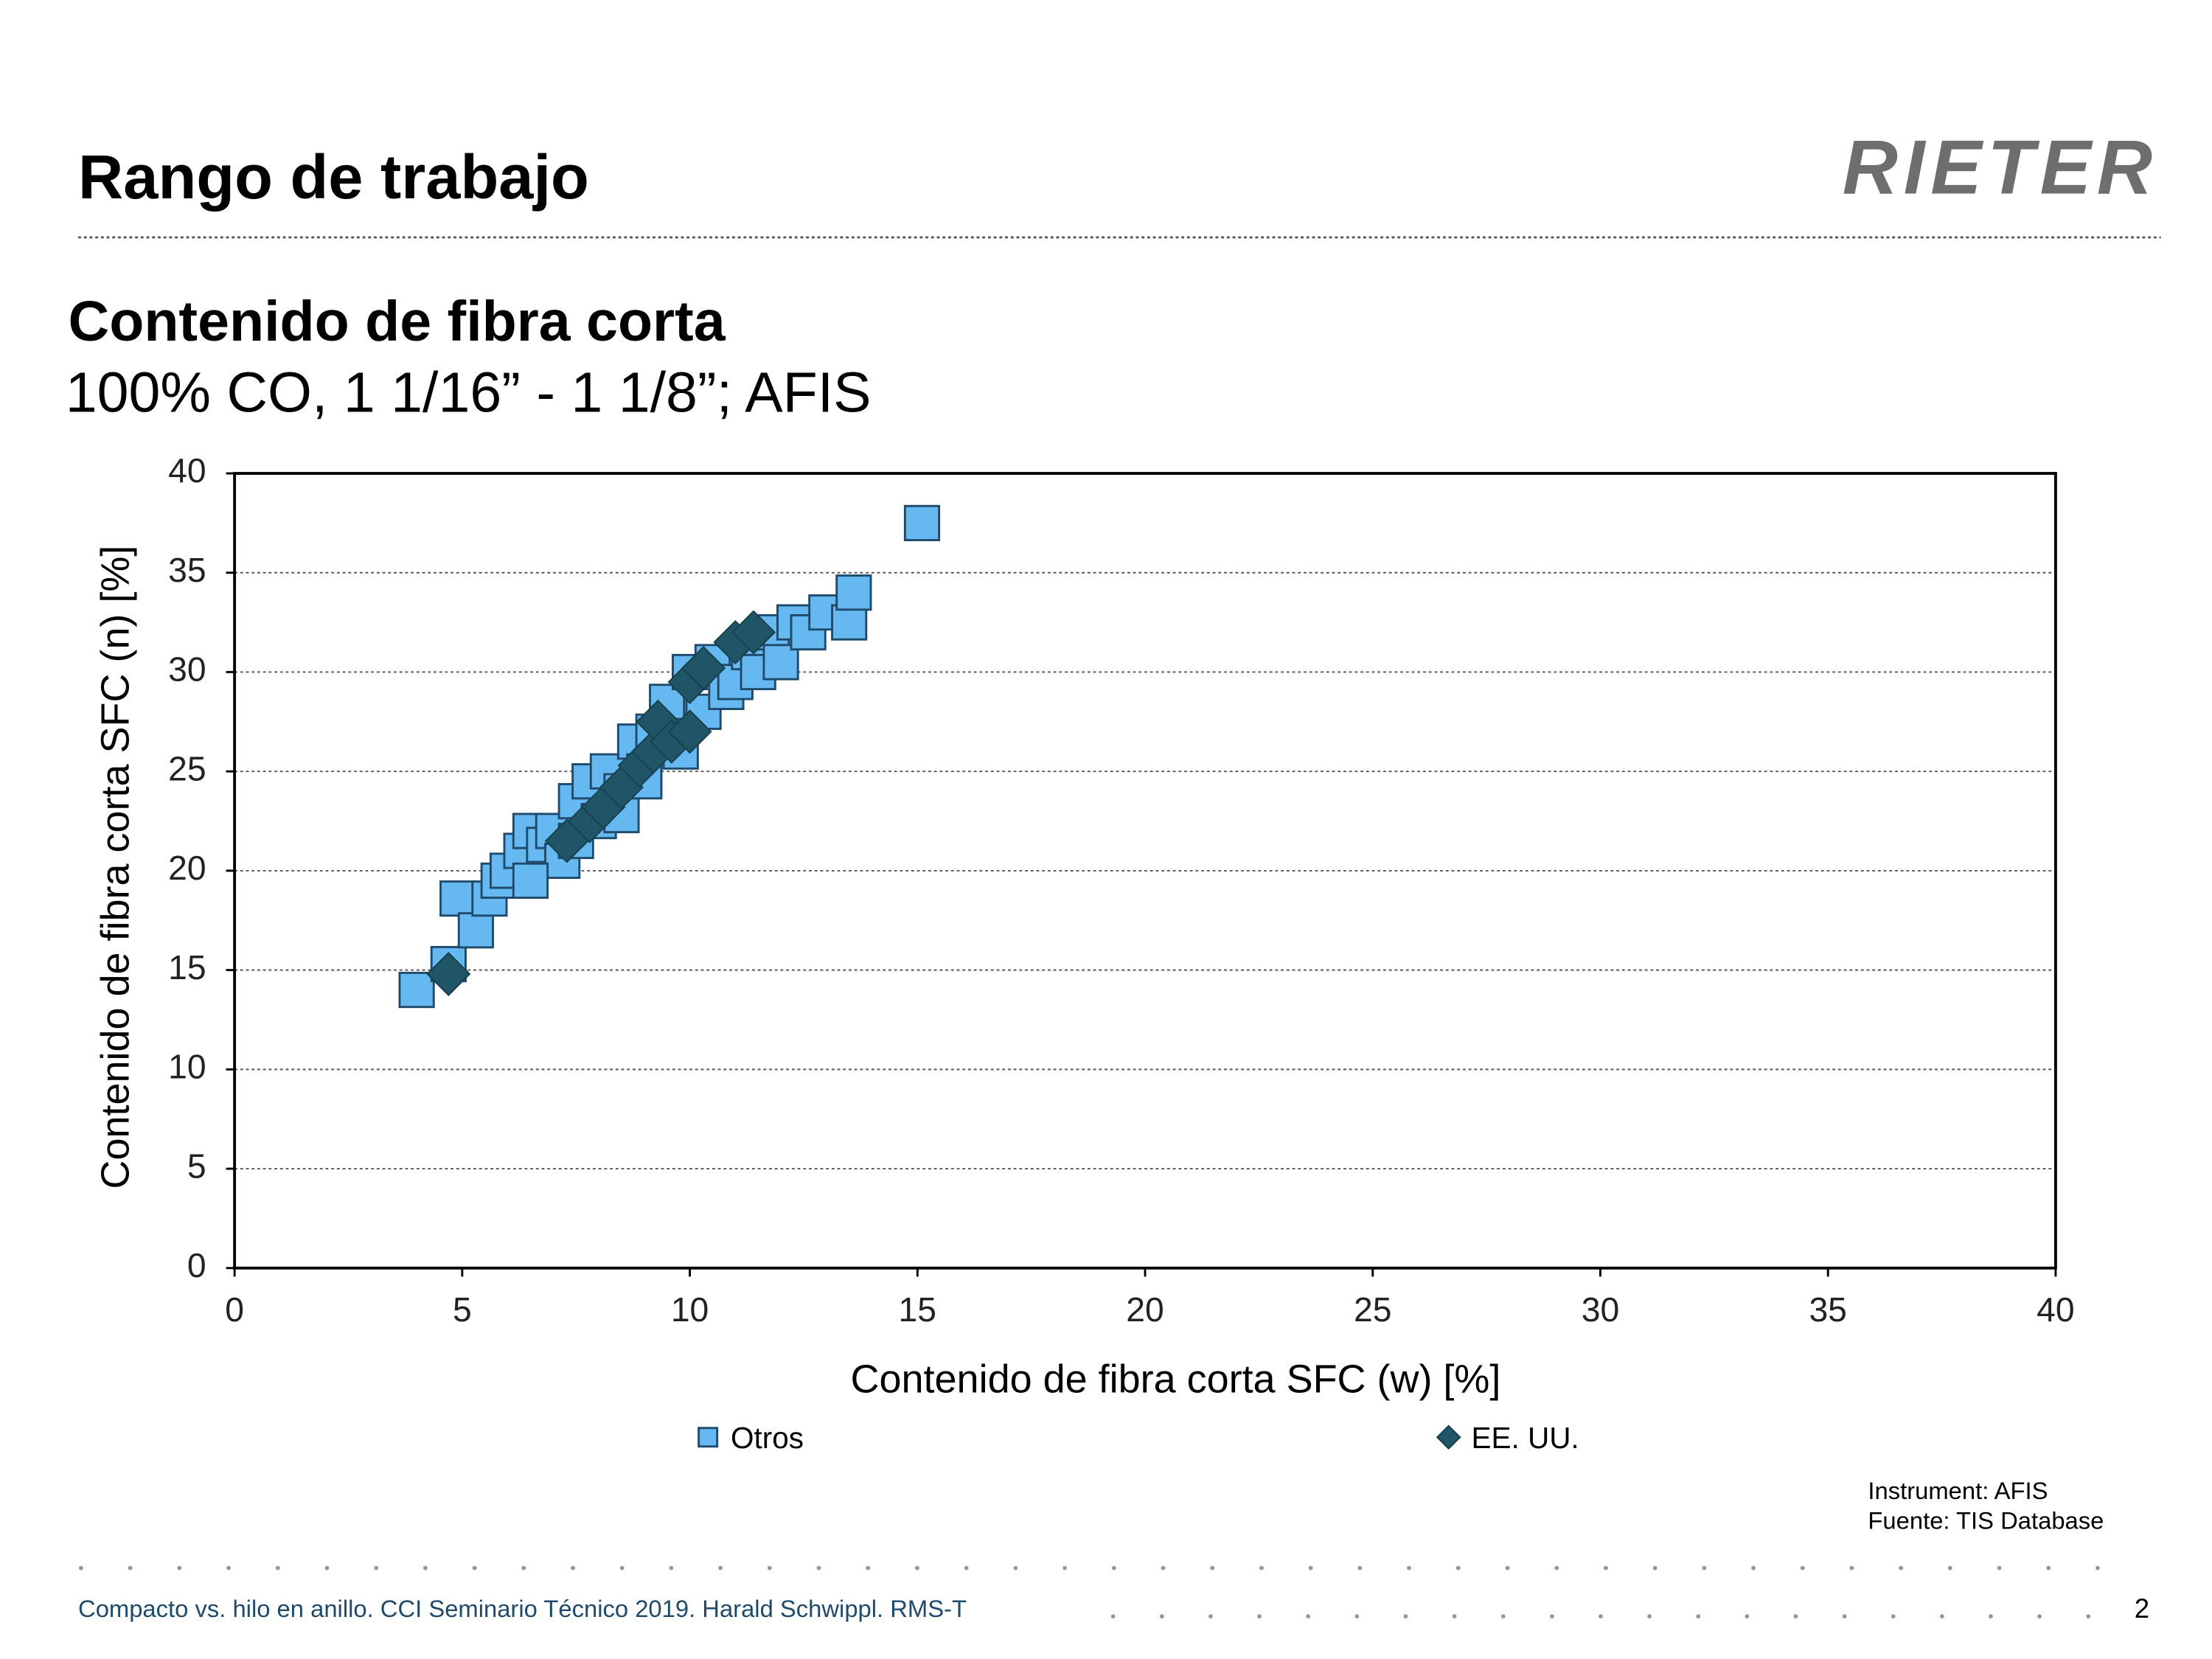 The image size is (2212, 1659). Describe the element at coordinates (1145, 1309) in the screenshot. I see `x-tick-label: 20` at that location.